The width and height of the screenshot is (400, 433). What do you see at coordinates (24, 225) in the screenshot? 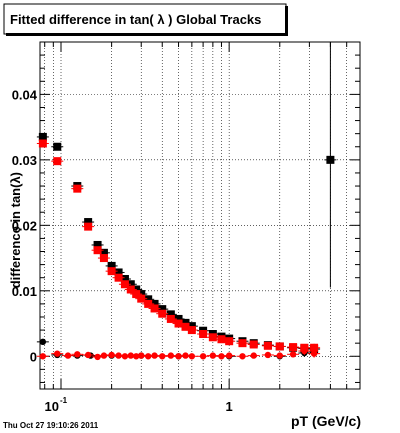
I see `y-tick-label: 0.02` at bounding box center [24, 225].